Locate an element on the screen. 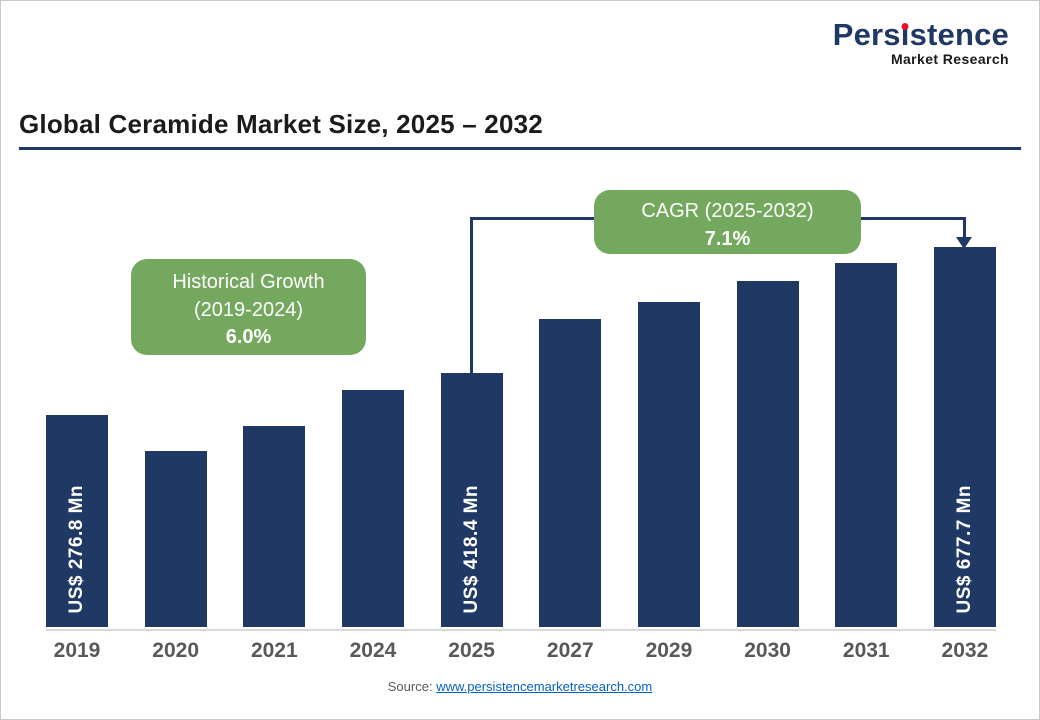 Image resolution: width=1040 pixels, height=720 pixels. bar-2019: US$ 276.8 Mn is located at coordinates (77, 521).